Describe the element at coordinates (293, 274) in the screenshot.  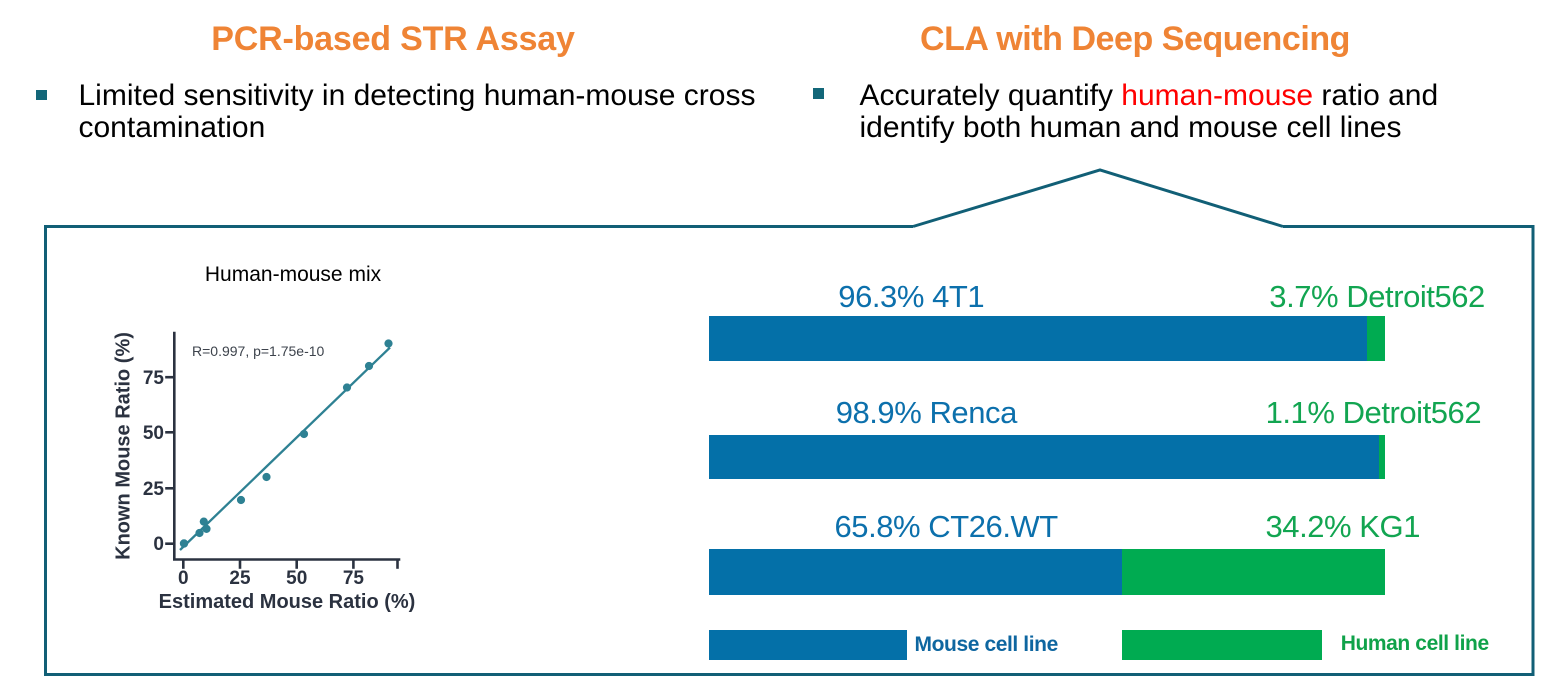
I see `svg-text: Human-mouse mix` at that location.